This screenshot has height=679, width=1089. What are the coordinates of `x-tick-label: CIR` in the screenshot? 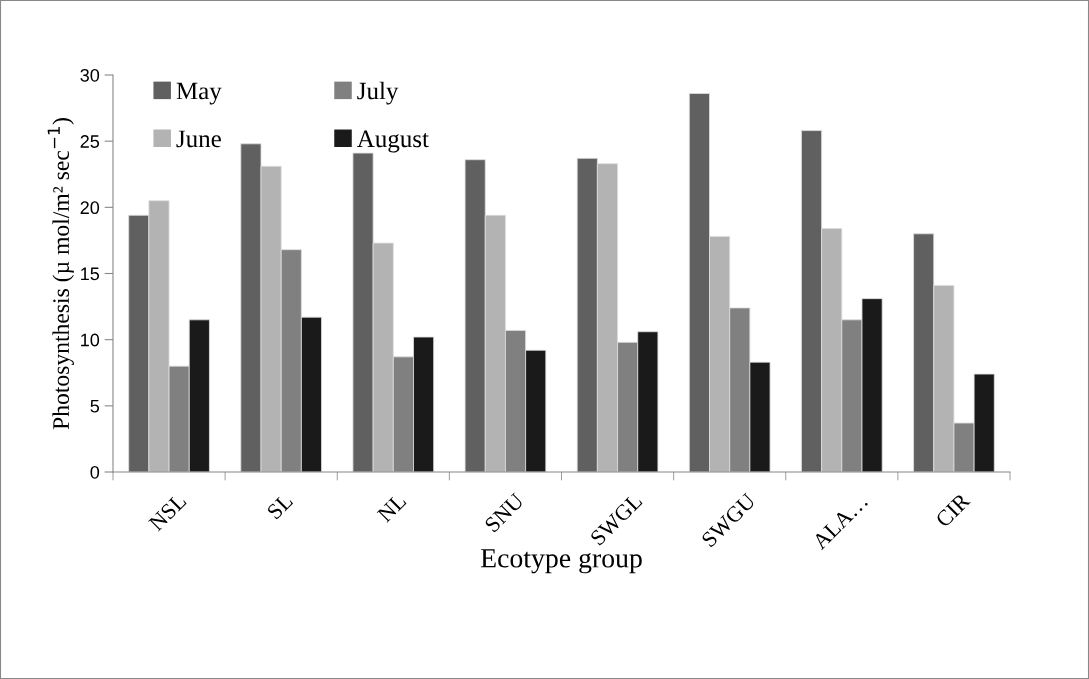 It's located at (952, 510).